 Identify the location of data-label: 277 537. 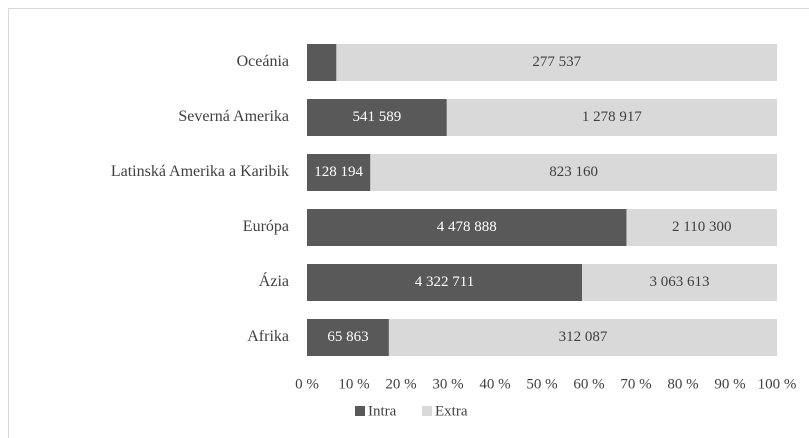
(556, 62).